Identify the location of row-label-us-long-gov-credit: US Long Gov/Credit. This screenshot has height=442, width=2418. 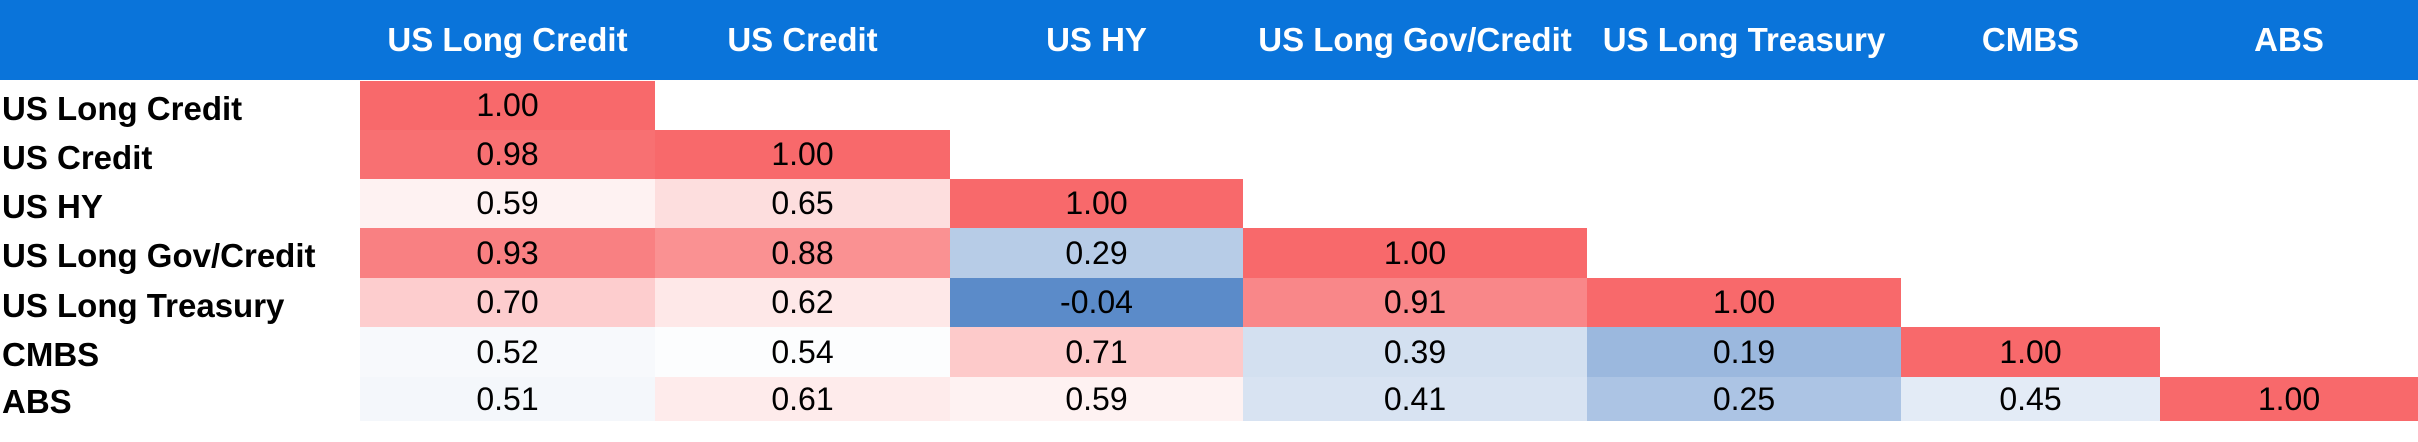
(159, 255).